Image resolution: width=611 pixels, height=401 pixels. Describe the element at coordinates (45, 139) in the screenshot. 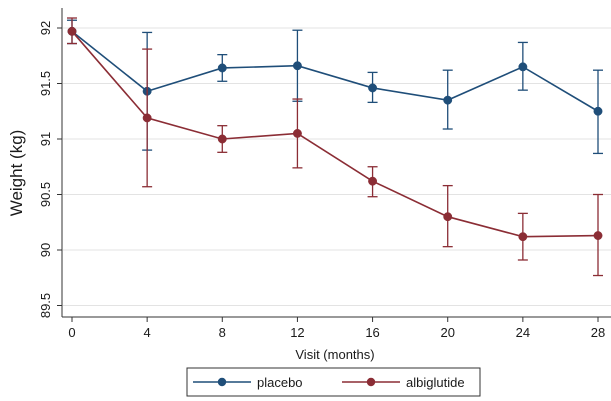

I see `y-tick-label: 91` at that location.